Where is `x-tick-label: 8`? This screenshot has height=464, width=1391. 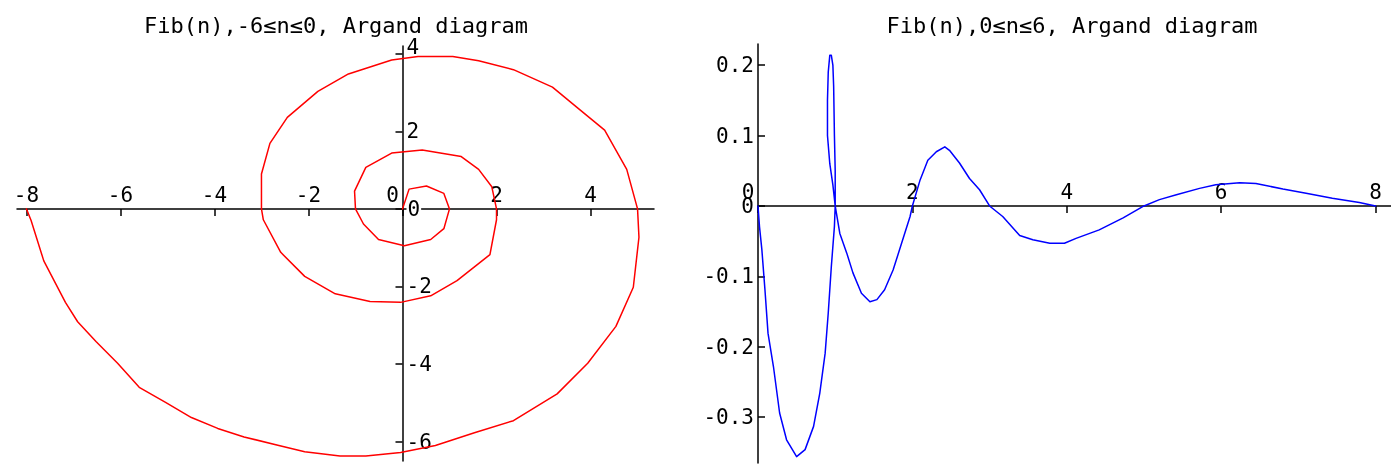
x-tick-label: 8 is located at coordinates (1375, 192).